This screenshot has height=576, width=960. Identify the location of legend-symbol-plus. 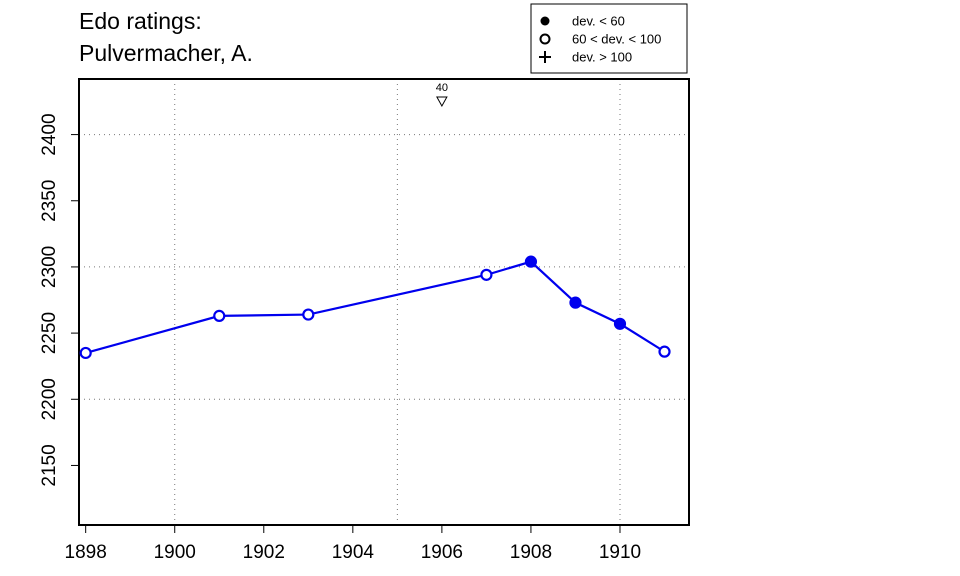
(545, 57).